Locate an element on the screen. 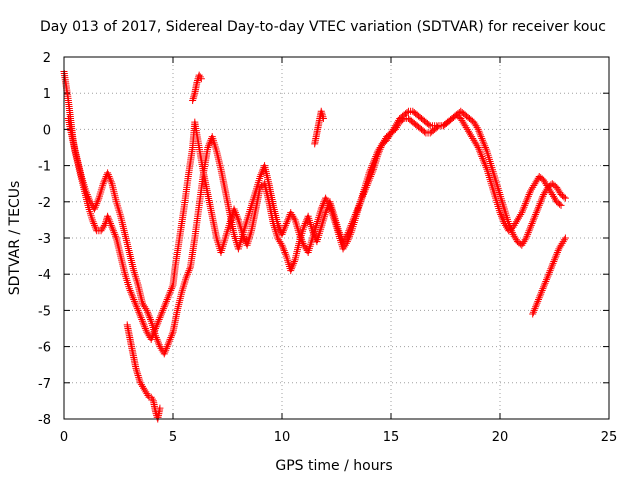  x-tick-label: 5 is located at coordinates (173, 437).